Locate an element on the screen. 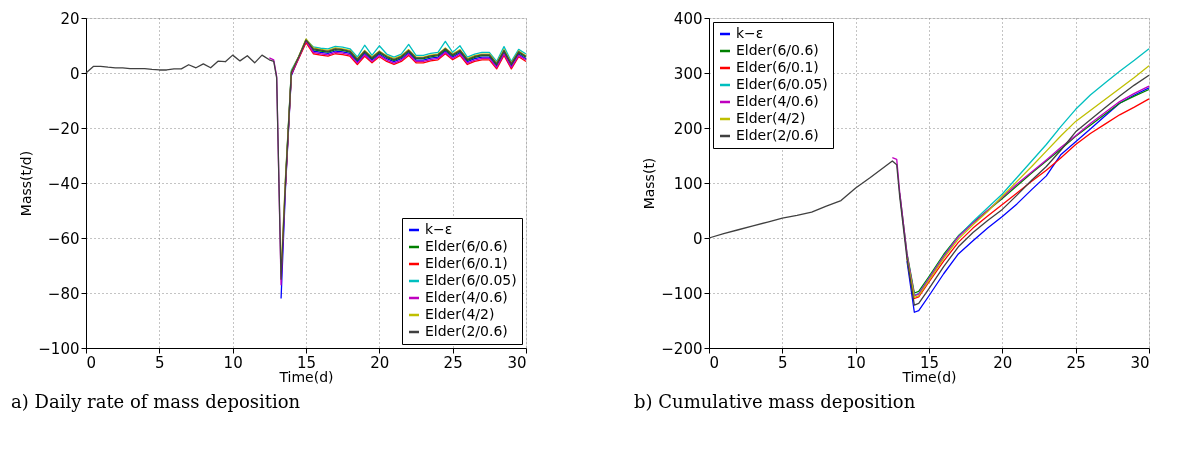  y-axis-title: Mass(t/d) is located at coordinates (26, 183).